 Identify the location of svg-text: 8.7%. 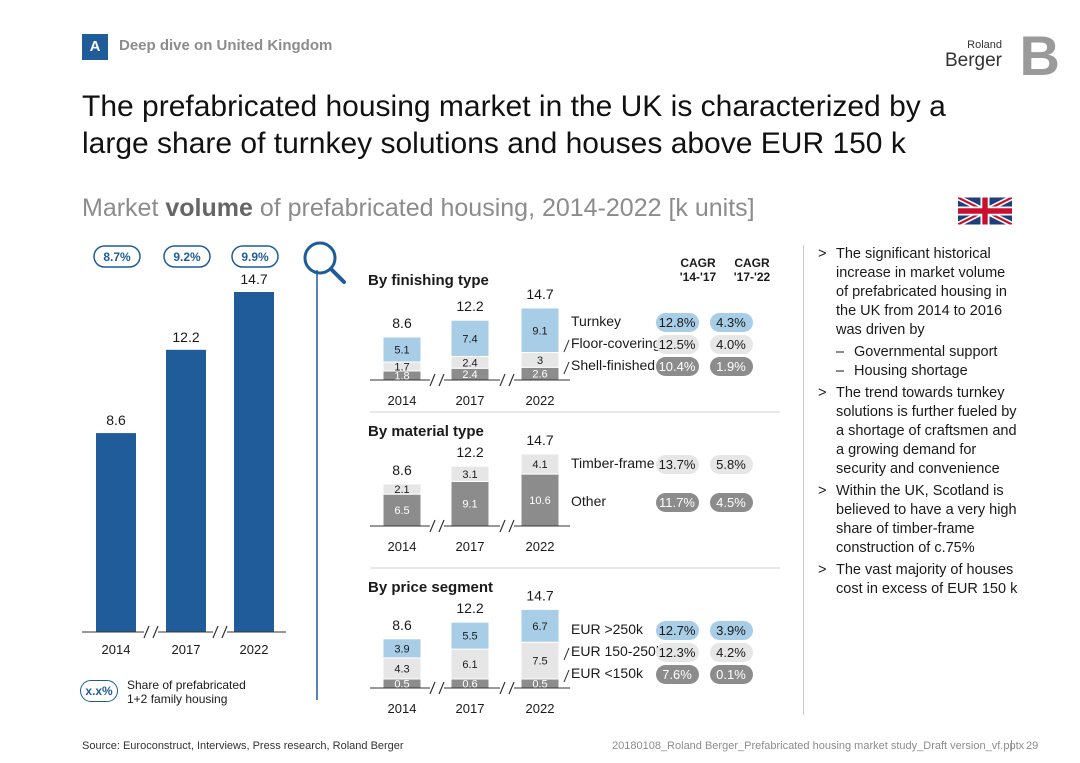
(117, 257).